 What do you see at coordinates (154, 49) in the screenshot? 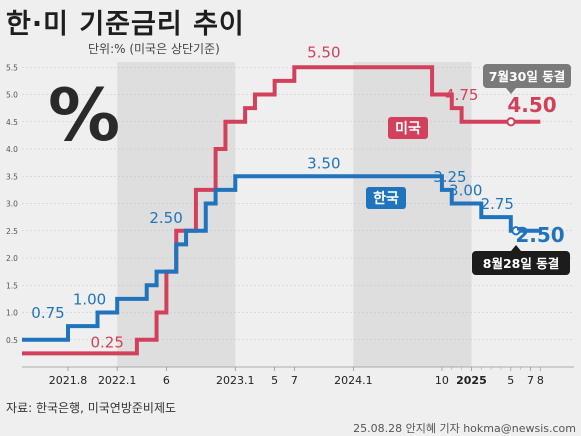
I see `unit-note: 단위:% (미국은 상단기준)` at bounding box center [154, 49].